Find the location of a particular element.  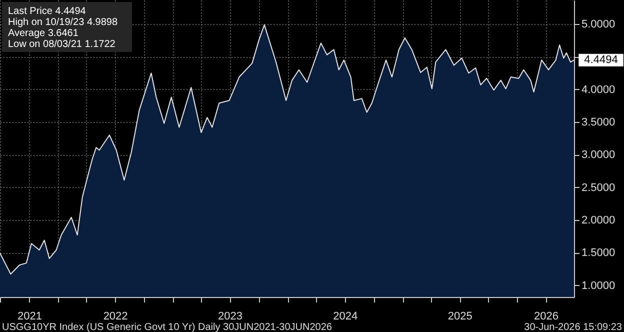

annotation: Low on 08/03/21 1.1722 is located at coordinates (62, 44).